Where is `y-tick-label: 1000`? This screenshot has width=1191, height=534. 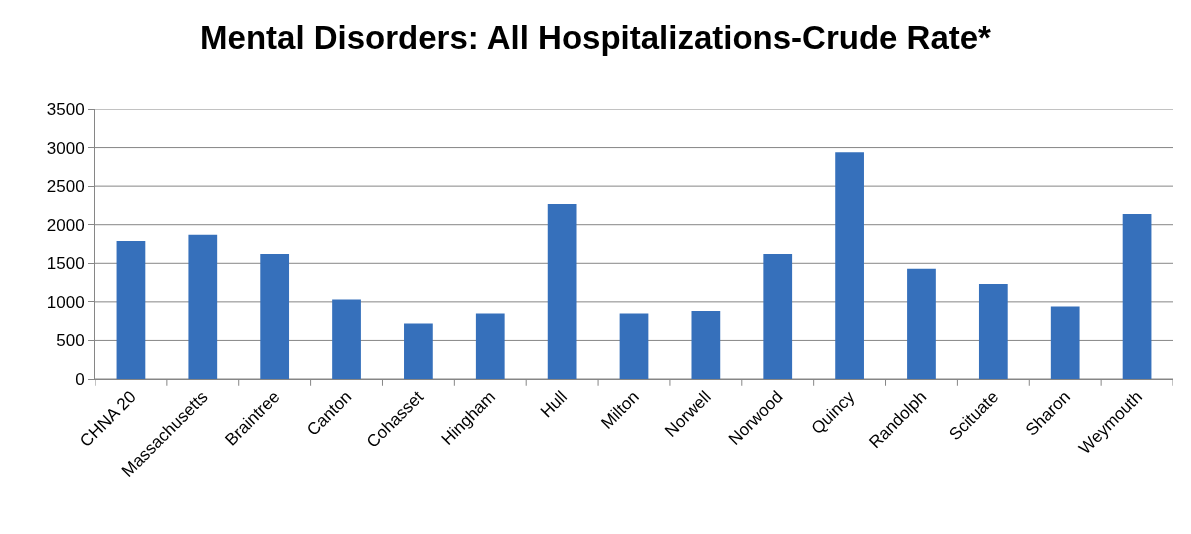 y-tick-label: 1000 is located at coordinates (65, 302).